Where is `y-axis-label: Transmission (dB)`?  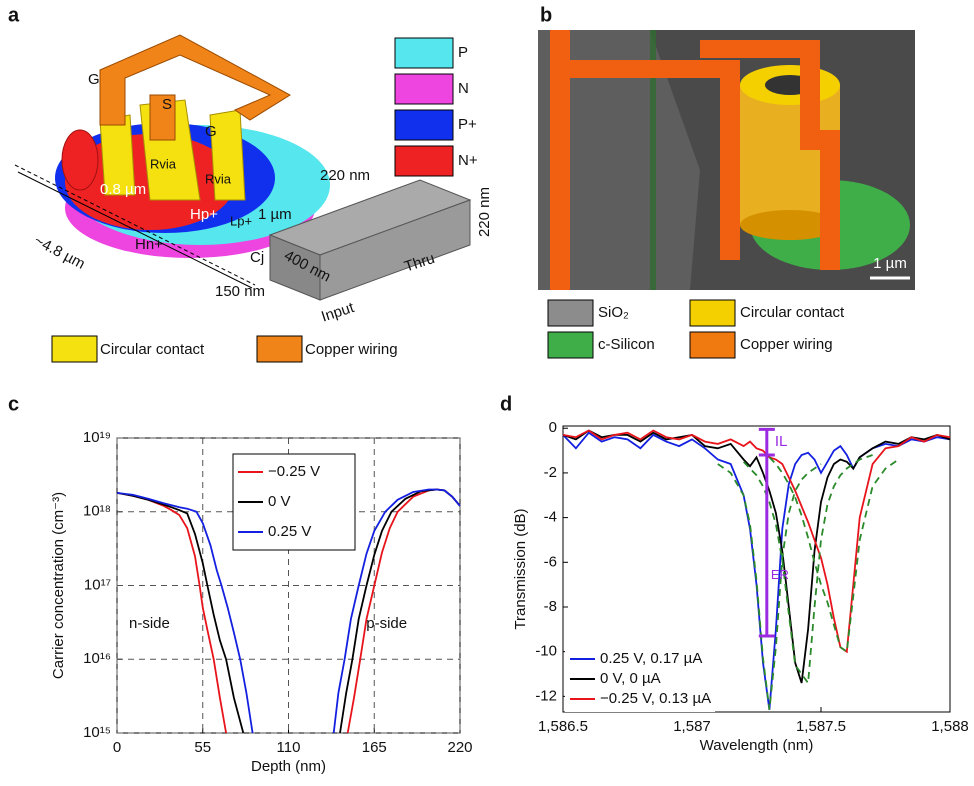 y-axis-label: Transmission (dB) is located at coordinates (520, 568).